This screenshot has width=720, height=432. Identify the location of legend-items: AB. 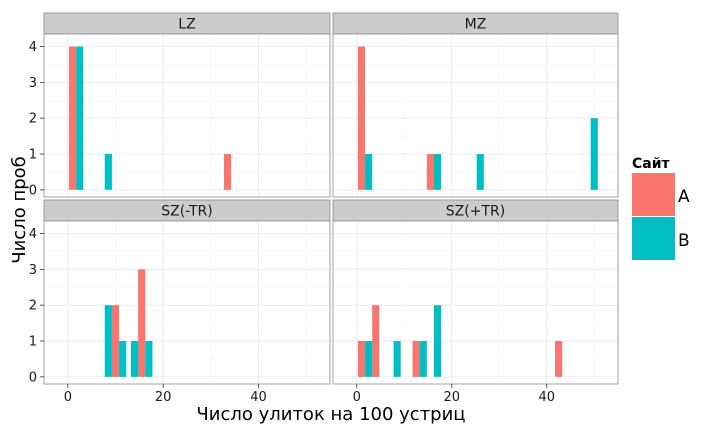
(661, 216).